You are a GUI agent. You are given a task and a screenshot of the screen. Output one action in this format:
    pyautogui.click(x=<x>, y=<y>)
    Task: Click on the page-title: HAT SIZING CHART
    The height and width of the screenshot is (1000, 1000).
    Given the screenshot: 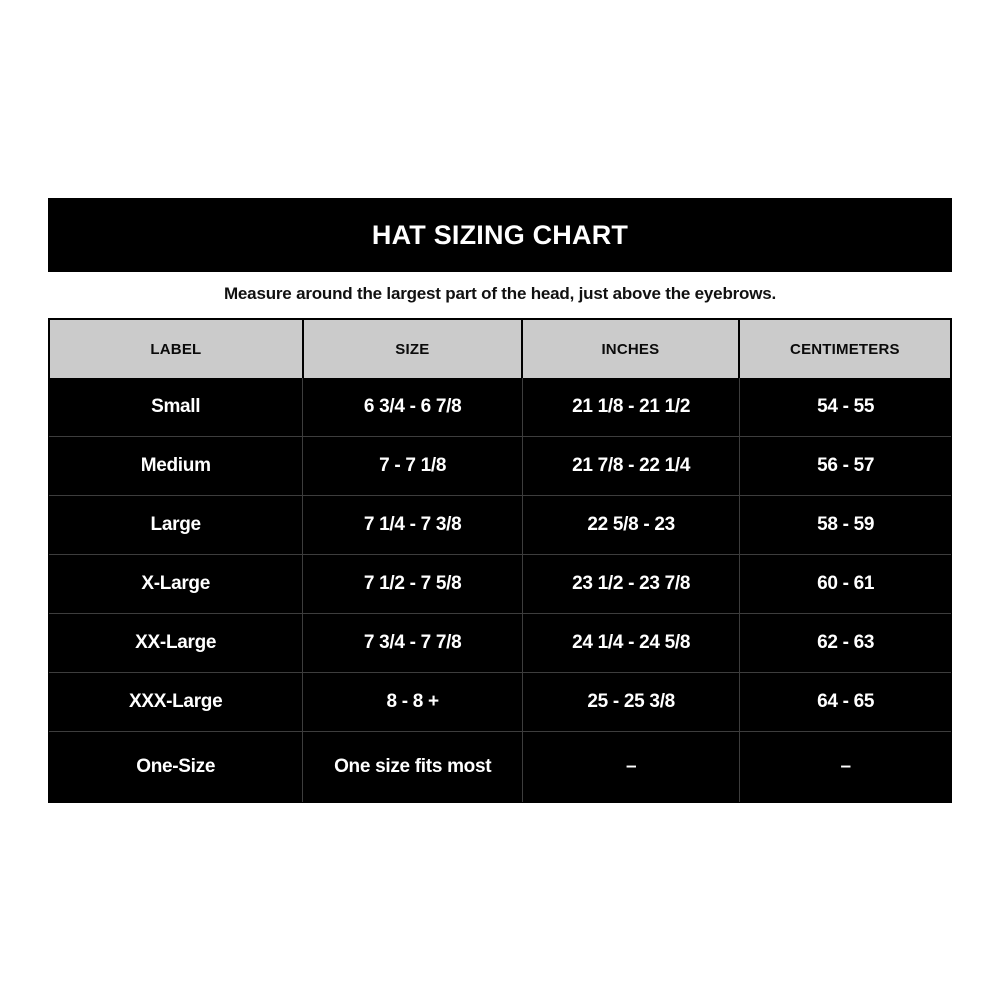 What is the action you would take?
    pyautogui.click(x=500, y=234)
    